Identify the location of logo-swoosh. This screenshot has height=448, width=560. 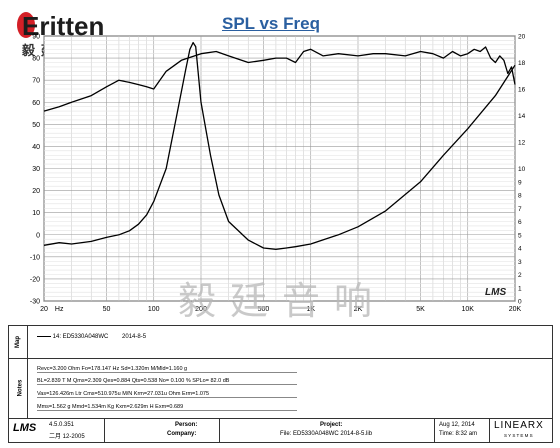
(26, 25).